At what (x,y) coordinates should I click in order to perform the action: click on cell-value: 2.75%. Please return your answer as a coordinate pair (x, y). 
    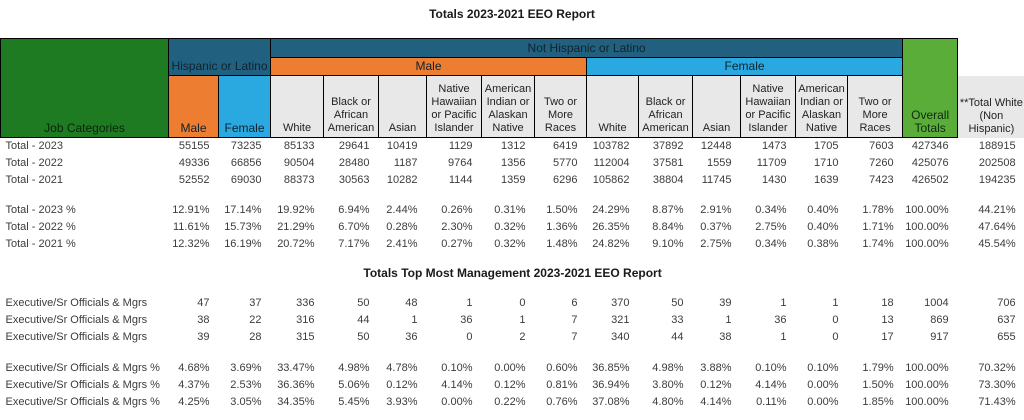
    Looking at the image, I should click on (771, 227).